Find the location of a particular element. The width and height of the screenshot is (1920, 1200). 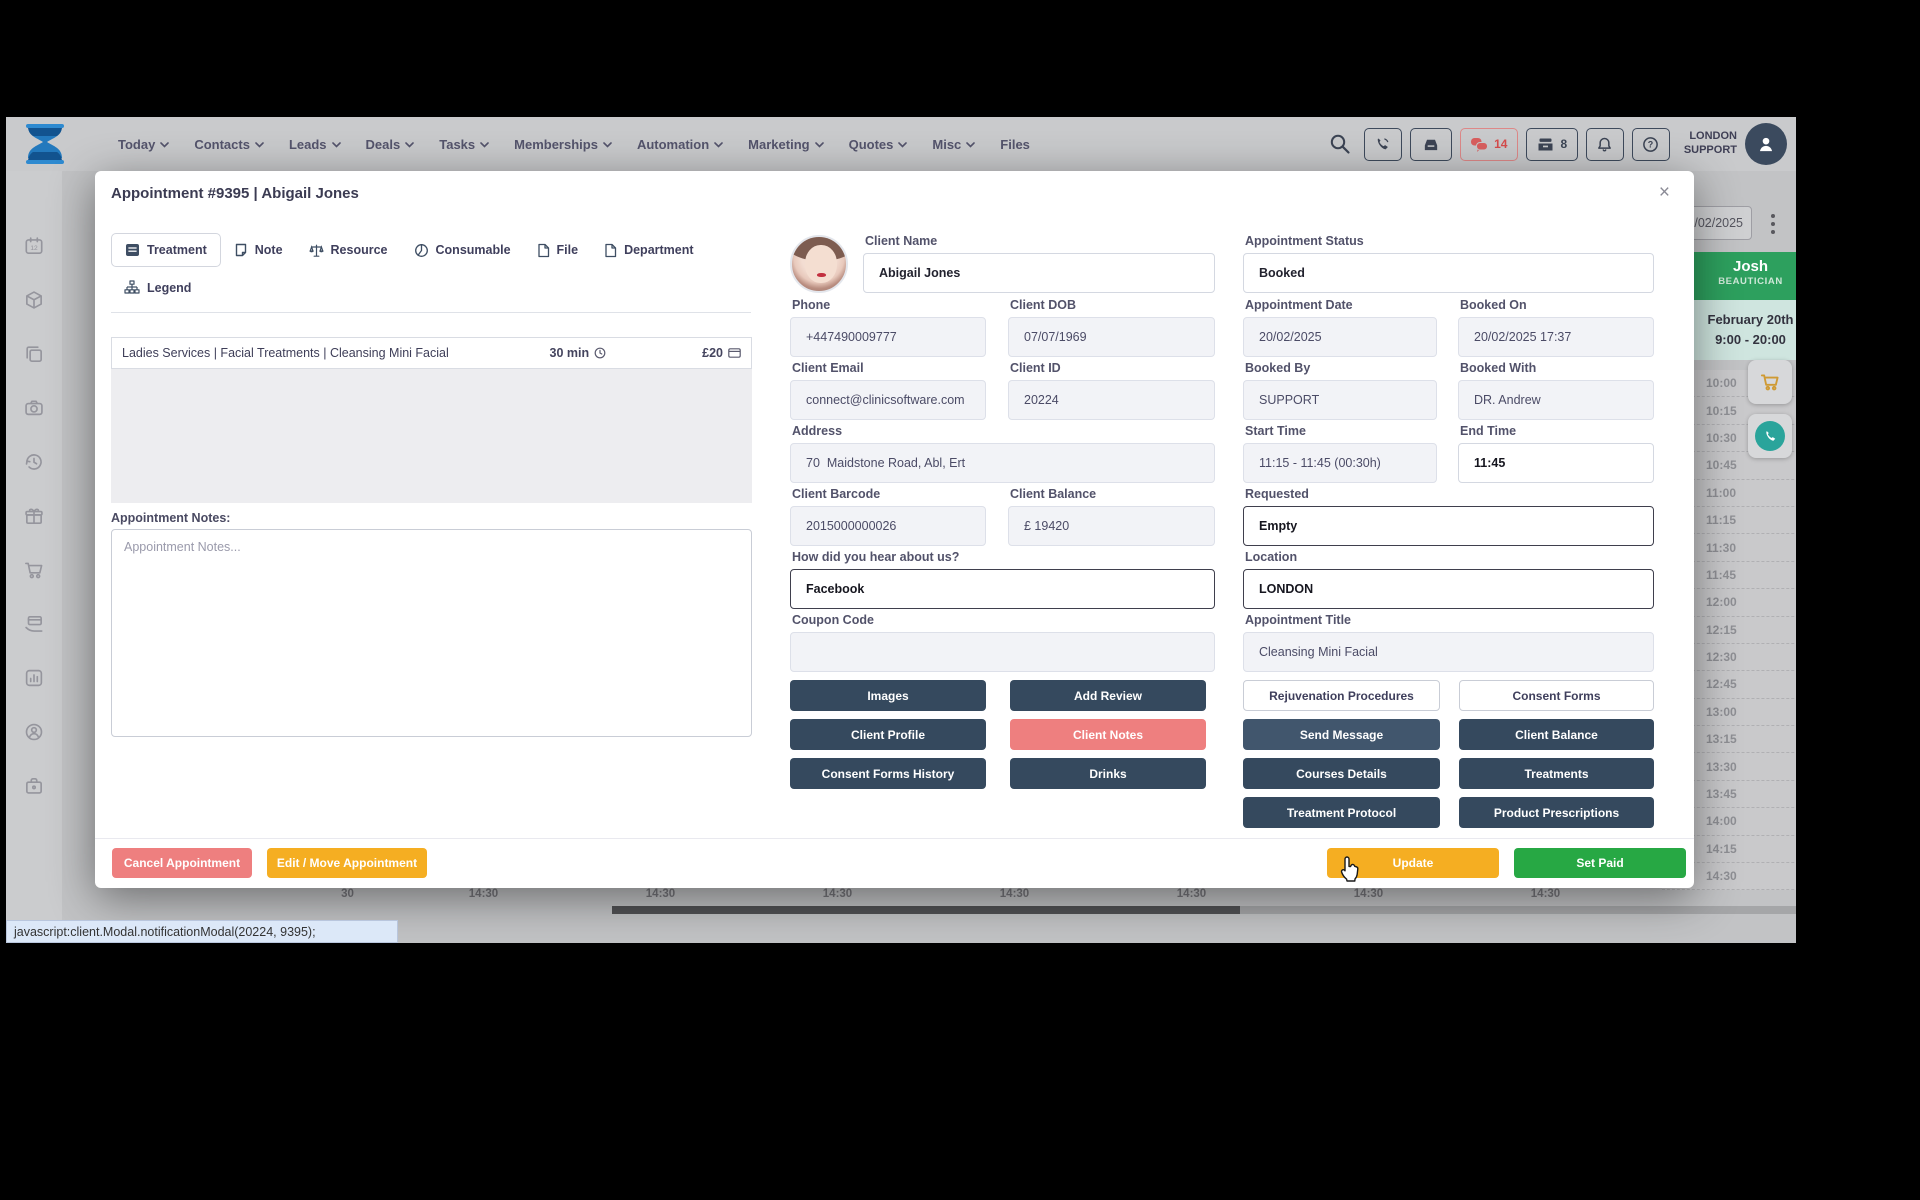

set-paid-button: Set Paid is located at coordinates (1600, 863).